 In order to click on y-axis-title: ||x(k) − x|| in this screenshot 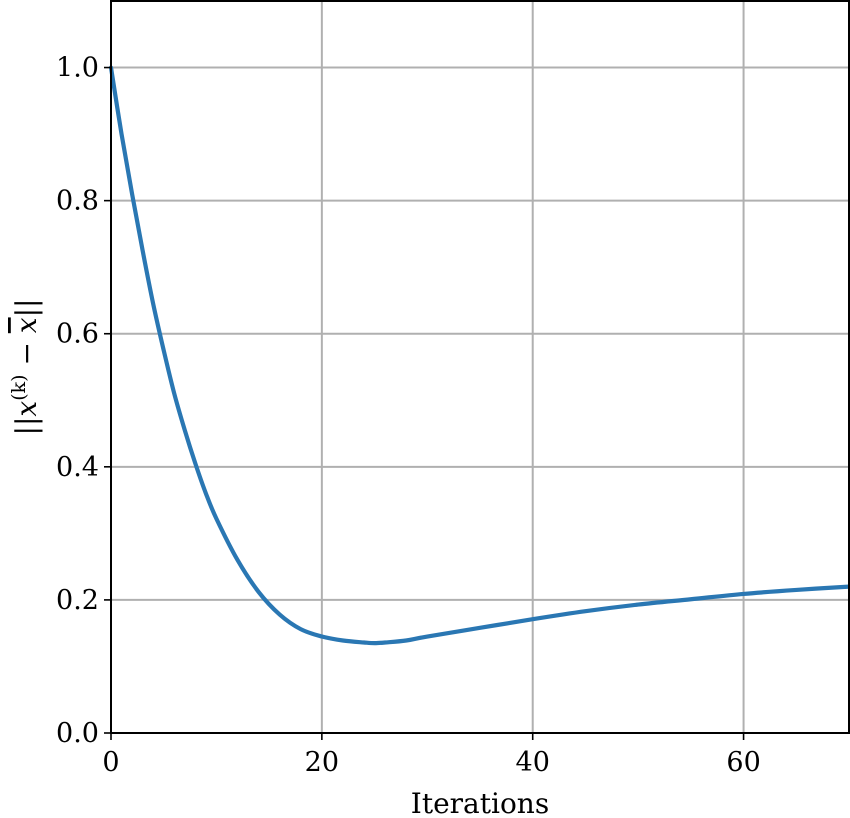, I will do `click(25, 367)`.